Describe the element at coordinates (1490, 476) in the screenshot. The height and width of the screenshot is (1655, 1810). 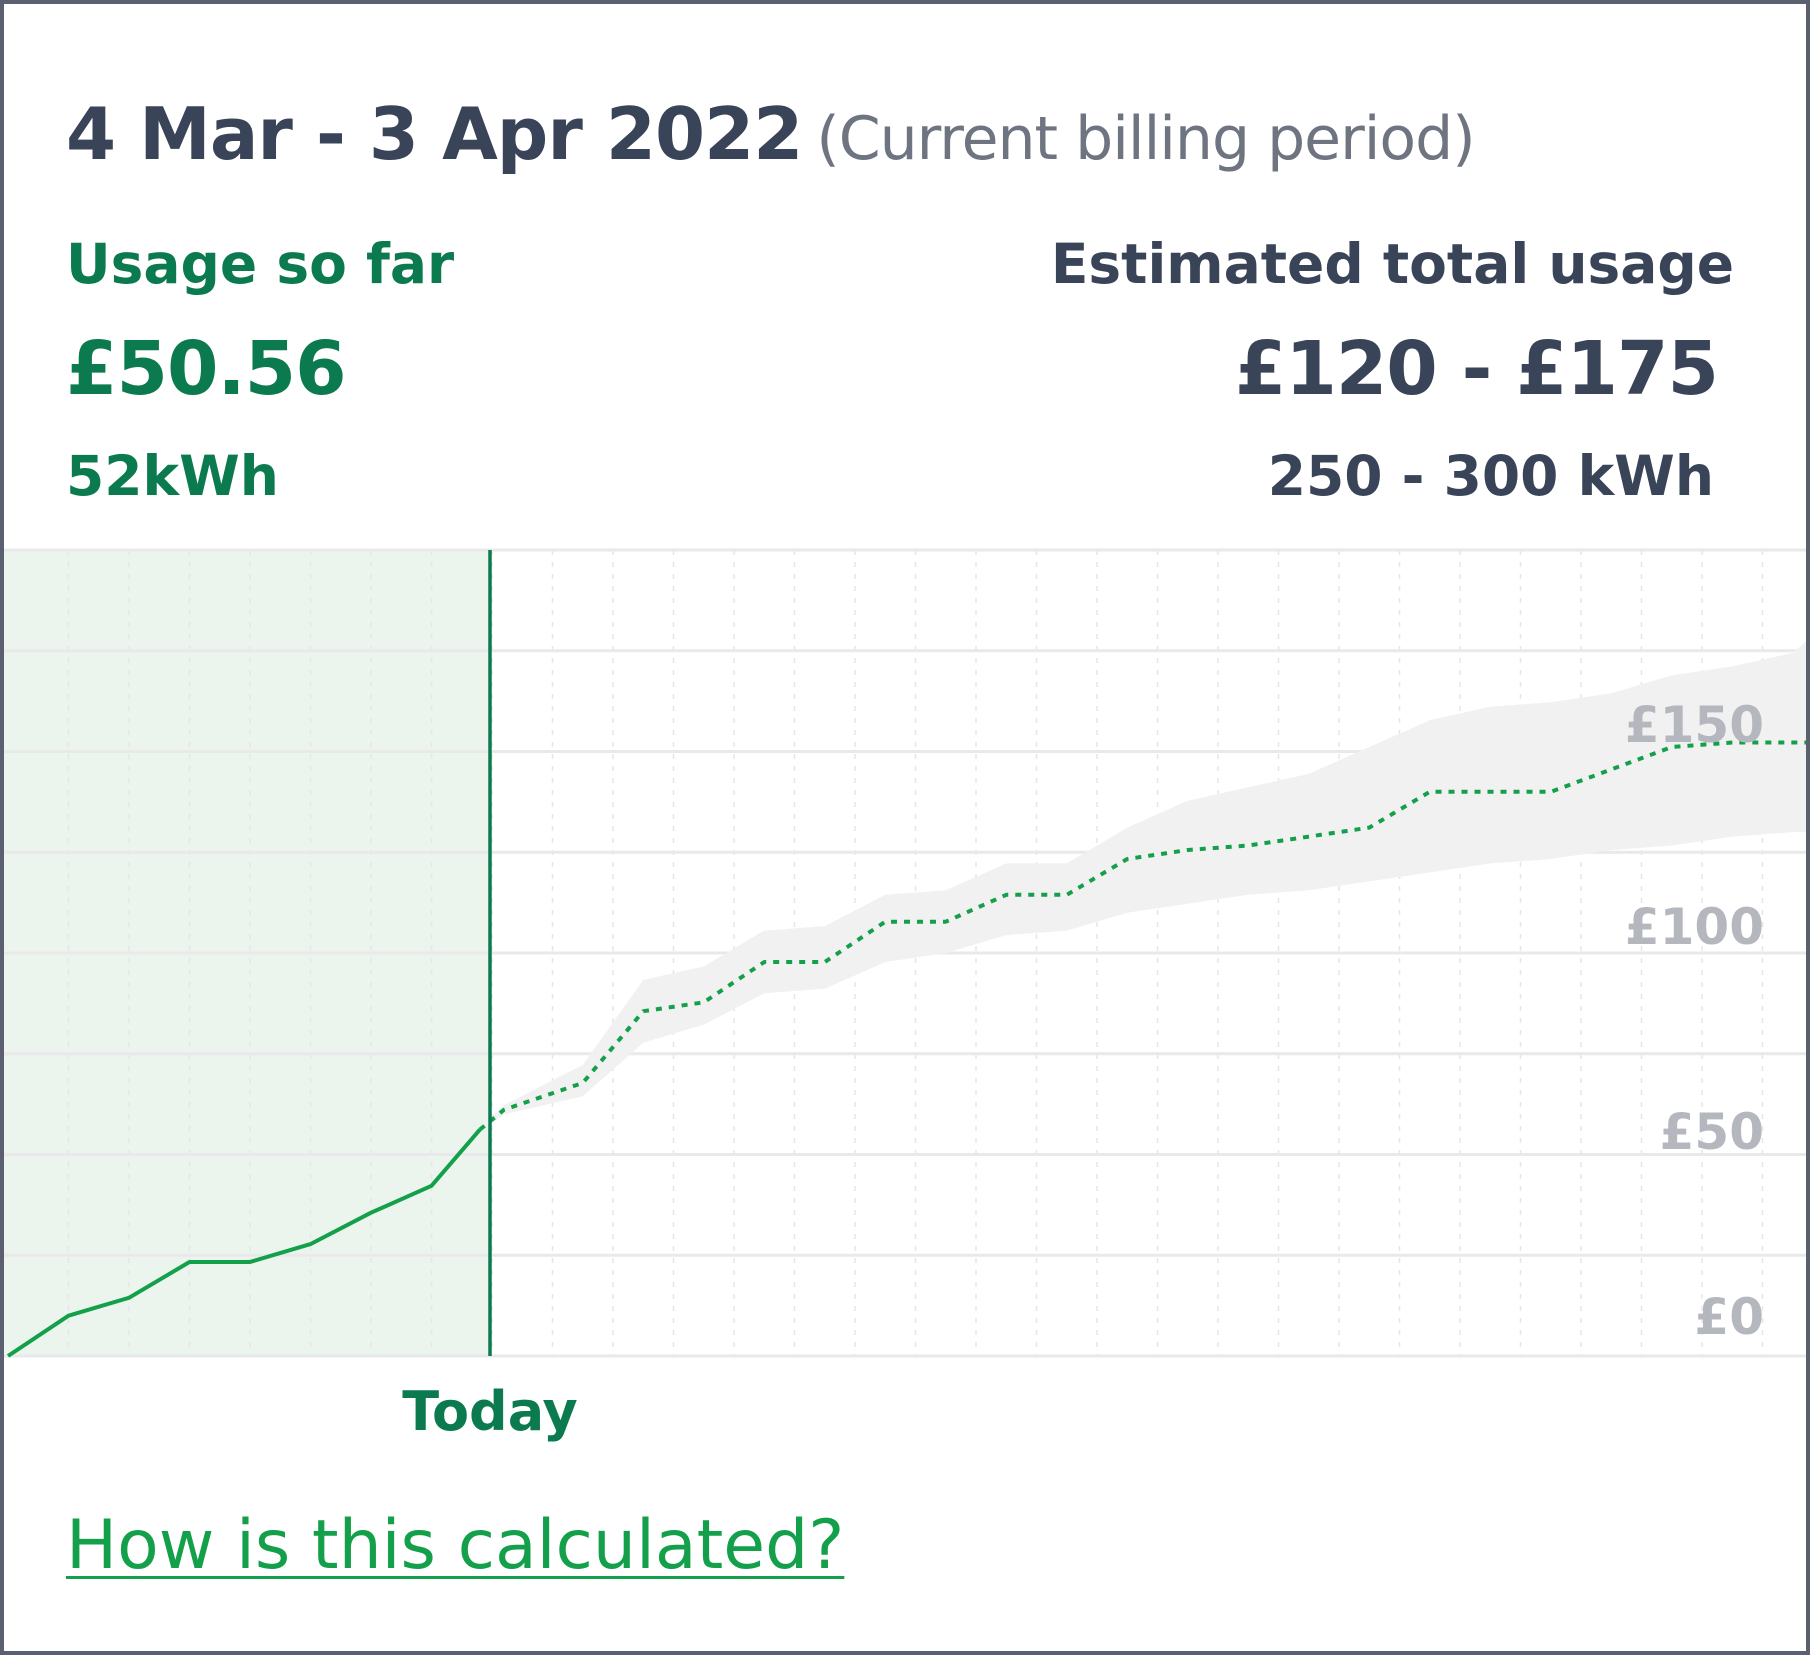
I see `estimated-total-kwh: 250 - 300 kWh` at that location.